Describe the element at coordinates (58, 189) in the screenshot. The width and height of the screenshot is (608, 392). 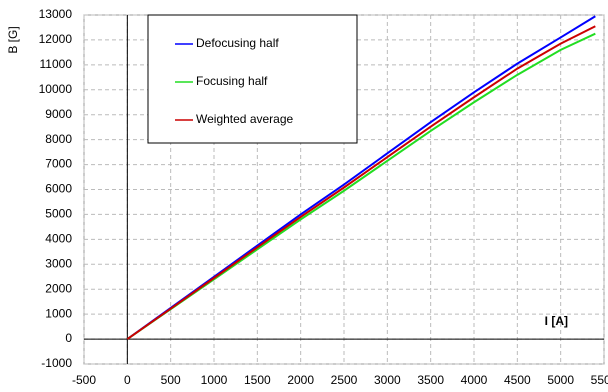
I see `y-tick-label: 6000` at that location.